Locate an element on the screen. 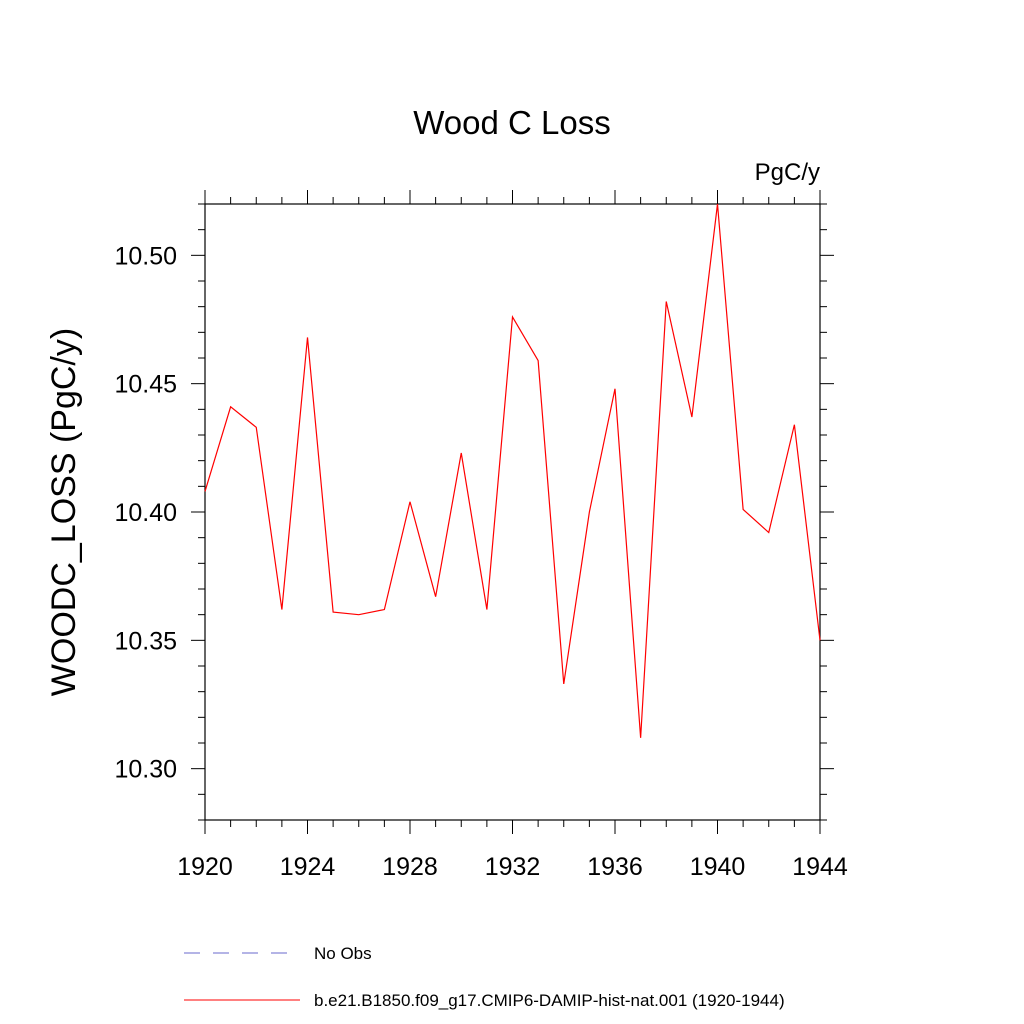 This screenshot has width=1024, height=1024. y-tick-label: 10.40 is located at coordinates (145, 513).